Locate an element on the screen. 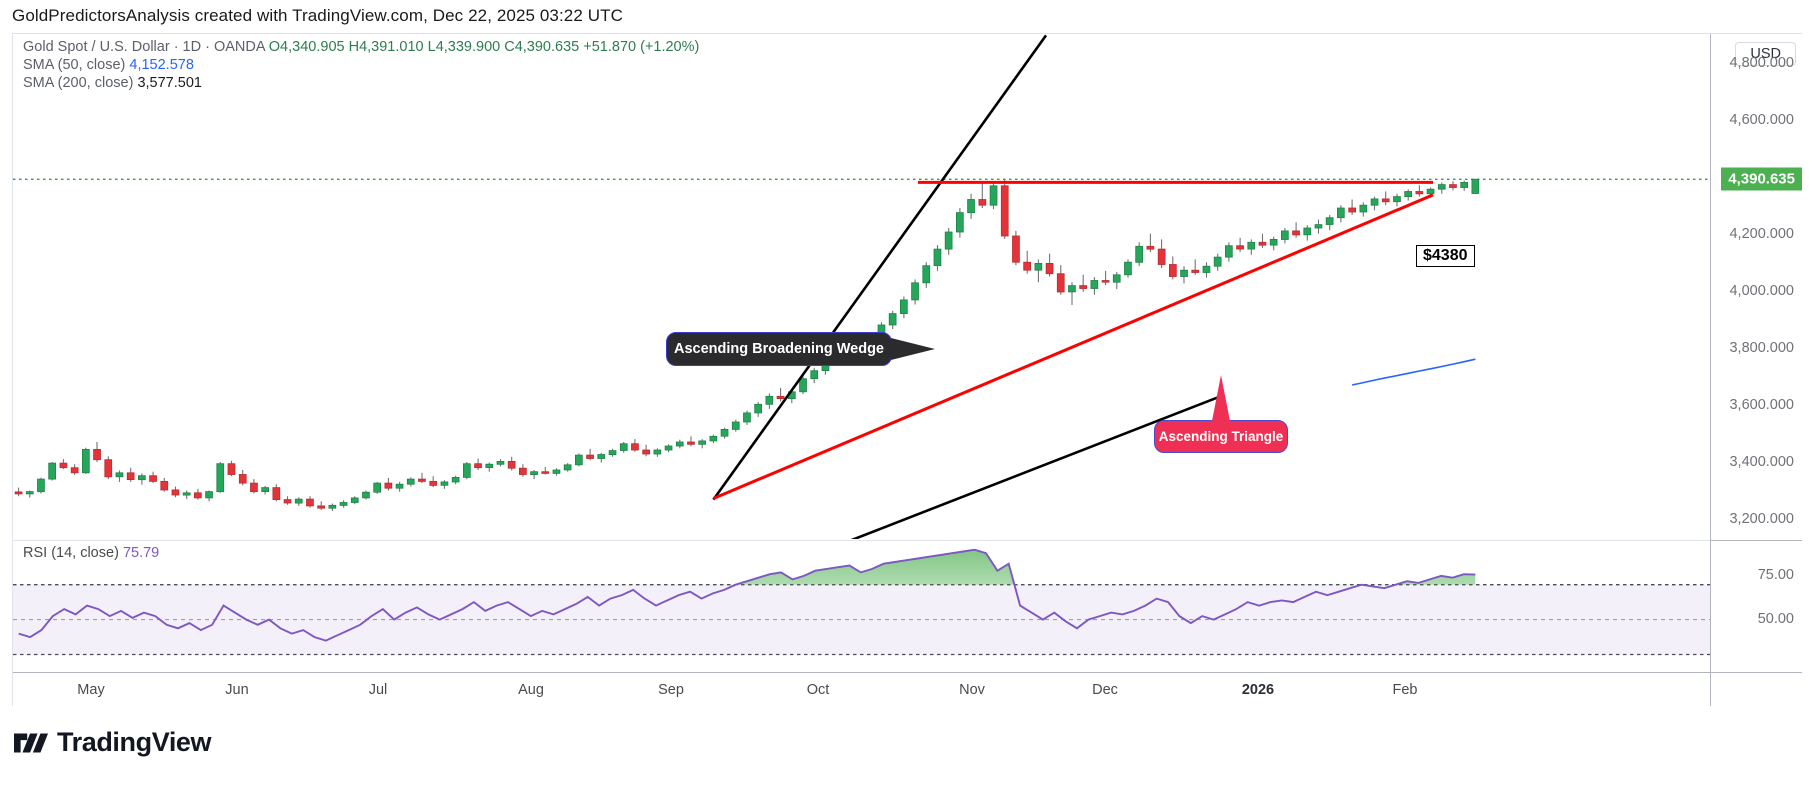 The image size is (1814, 787). time-axis-tick: Oct is located at coordinates (818, 690).